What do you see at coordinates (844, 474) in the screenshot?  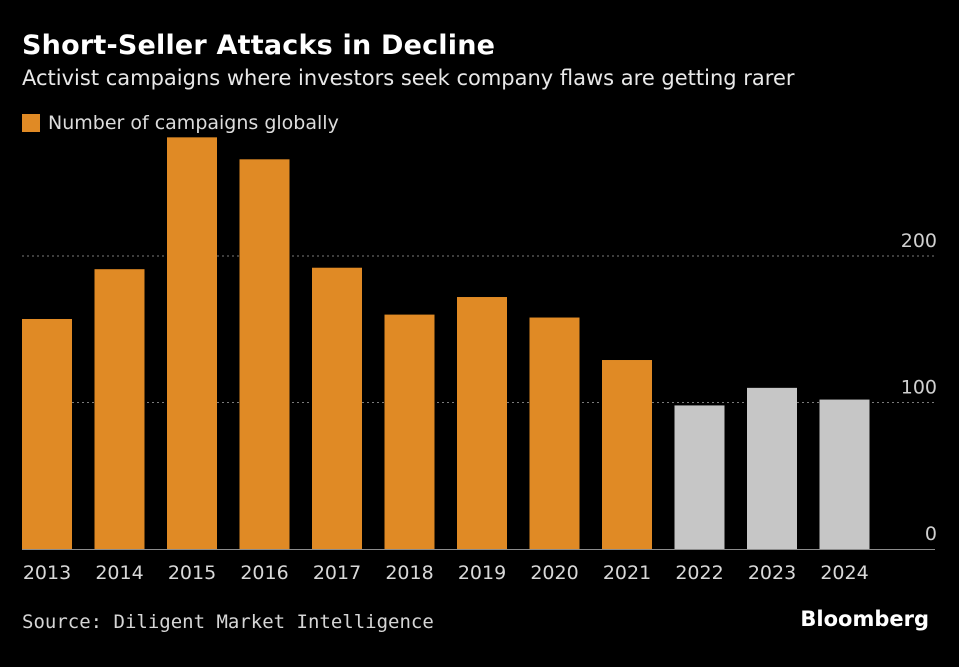 I see `bar-2024` at bounding box center [844, 474].